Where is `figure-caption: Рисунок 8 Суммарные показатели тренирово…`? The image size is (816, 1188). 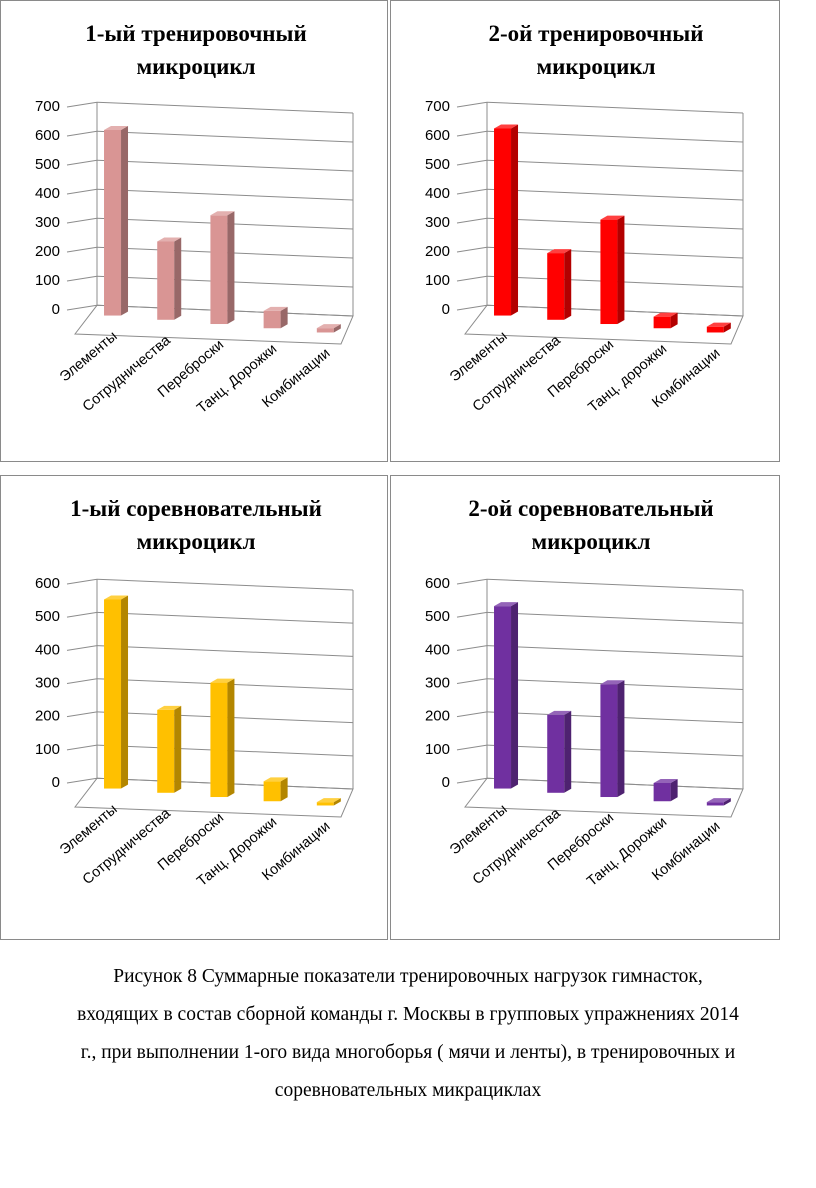
figure-caption: Рисунок 8 Суммарные показатели тренирово… is located at coordinates (408, 1034).